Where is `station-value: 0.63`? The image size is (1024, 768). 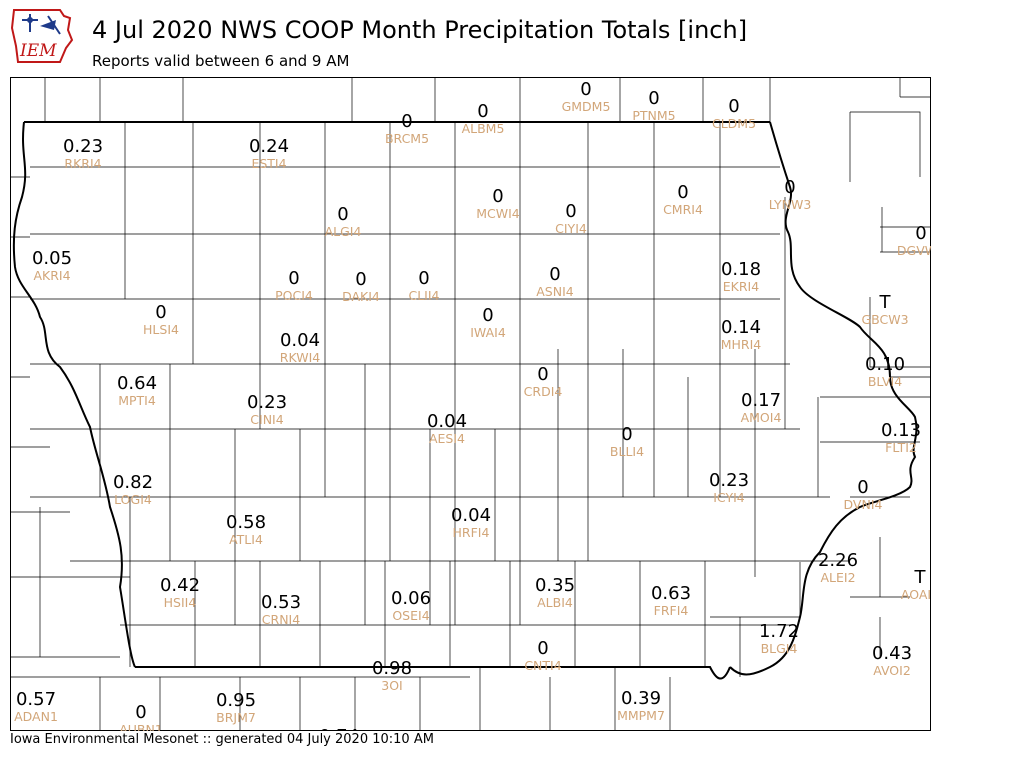
station-value: 0.63 is located at coordinates (671, 593).